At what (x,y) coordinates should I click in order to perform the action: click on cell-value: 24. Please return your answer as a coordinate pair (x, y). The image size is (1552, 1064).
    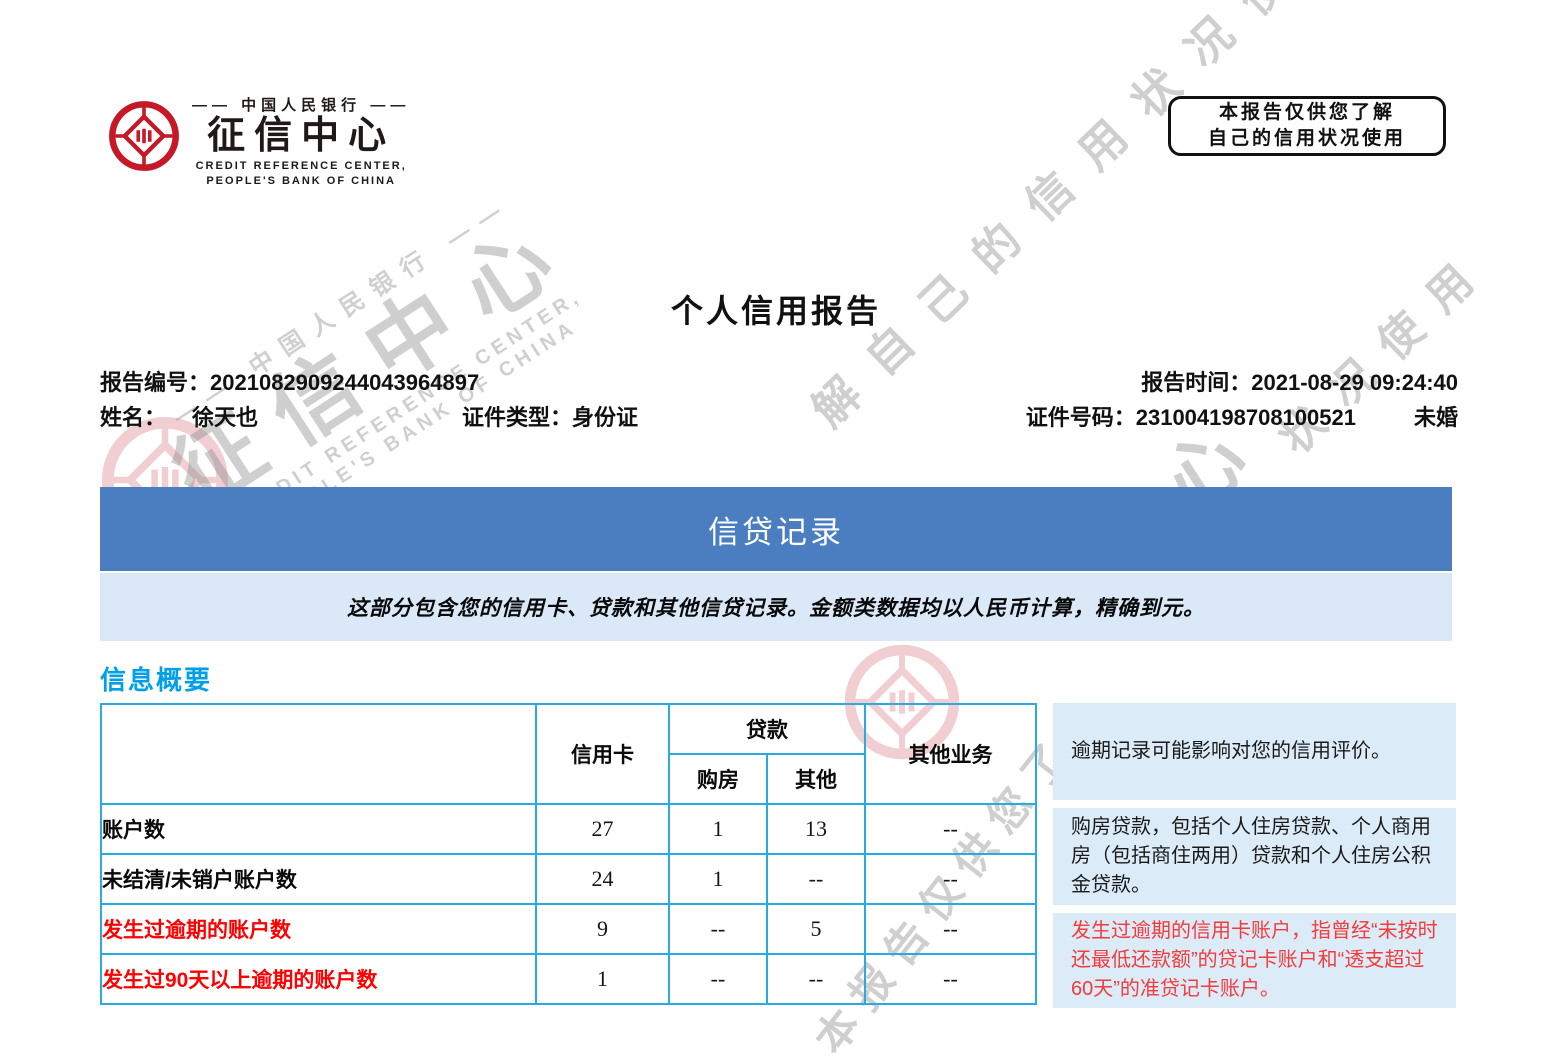
    Looking at the image, I should click on (602, 879).